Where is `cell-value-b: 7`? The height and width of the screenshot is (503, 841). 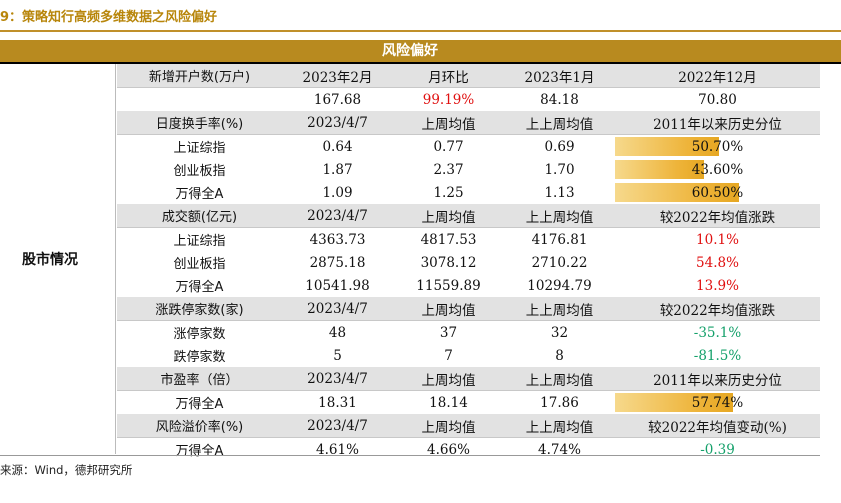 cell-value-b: 7 is located at coordinates (448, 355).